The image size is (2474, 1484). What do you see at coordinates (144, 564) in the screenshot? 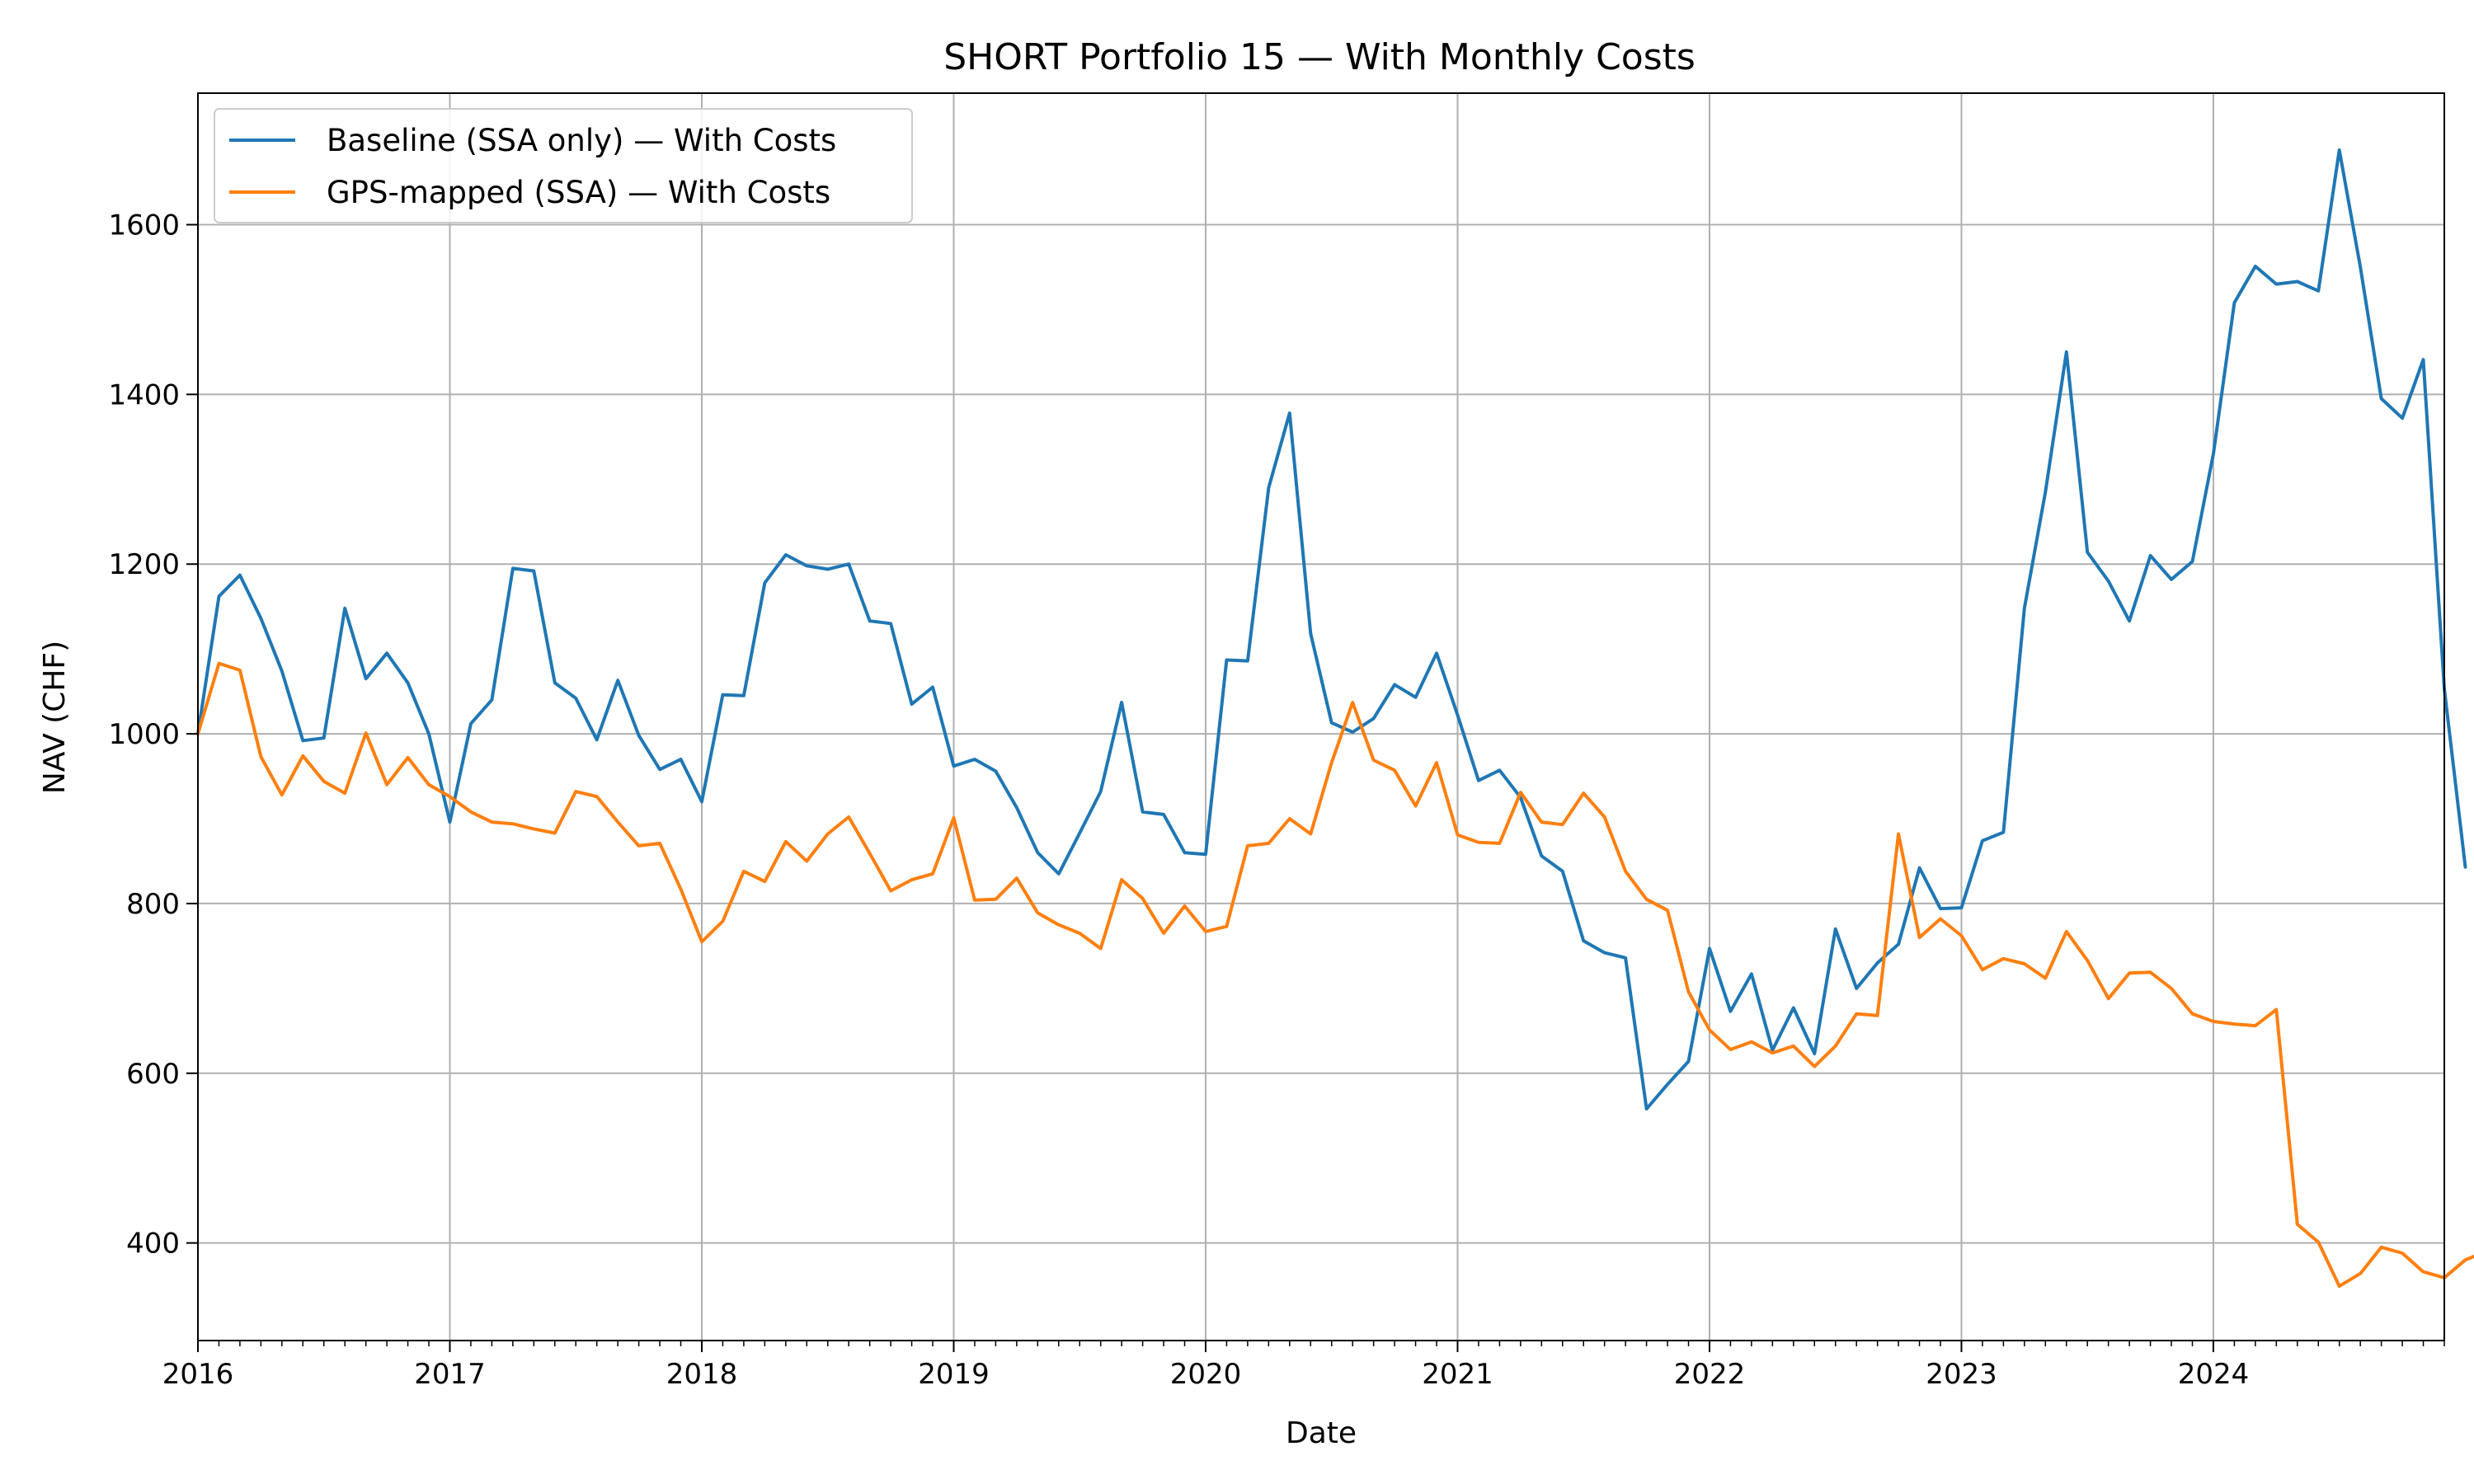
I see `y-tick-label: 1200` at bounding box center [144, 564].